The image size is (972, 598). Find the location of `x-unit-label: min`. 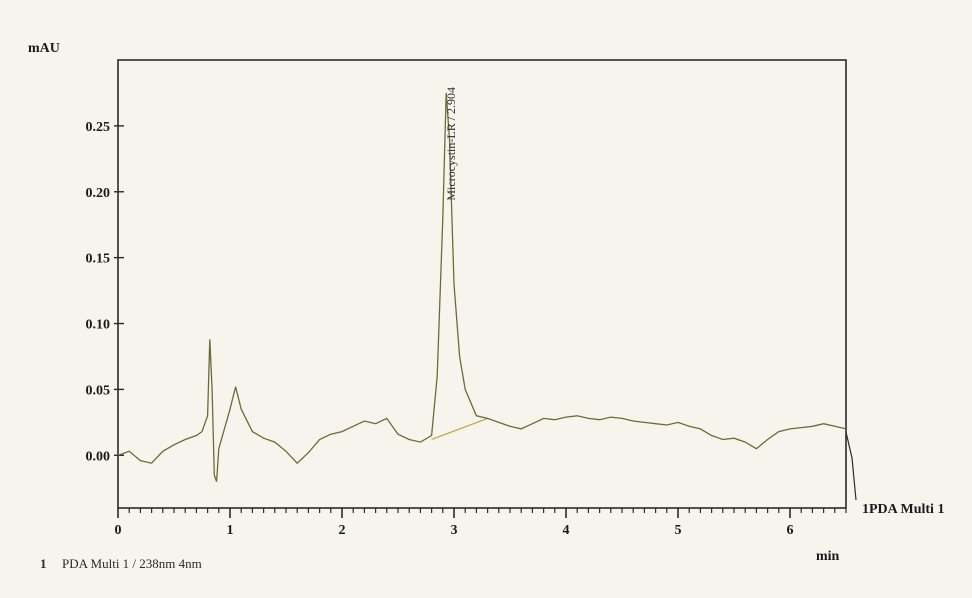

x-unit-label: min is located at coordinates (828, 556).